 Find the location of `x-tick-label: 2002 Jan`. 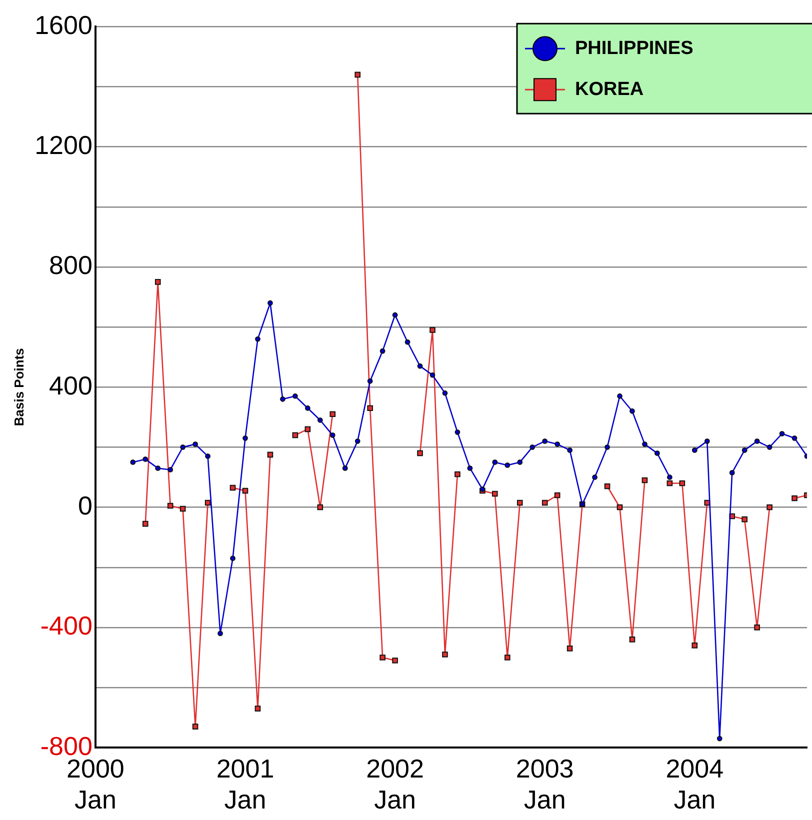

x-tick-label: 2002 Jan is located at coordinates (395, 784).